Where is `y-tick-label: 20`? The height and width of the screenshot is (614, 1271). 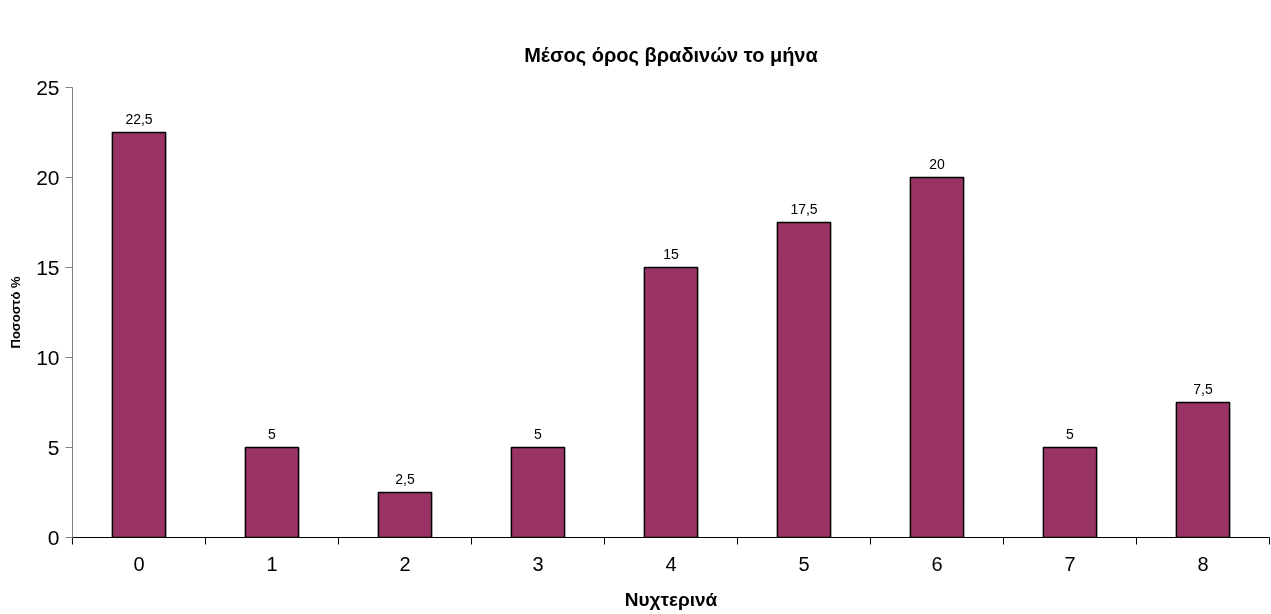
y-tick-label: 20 is located at coordinates (48, 177).